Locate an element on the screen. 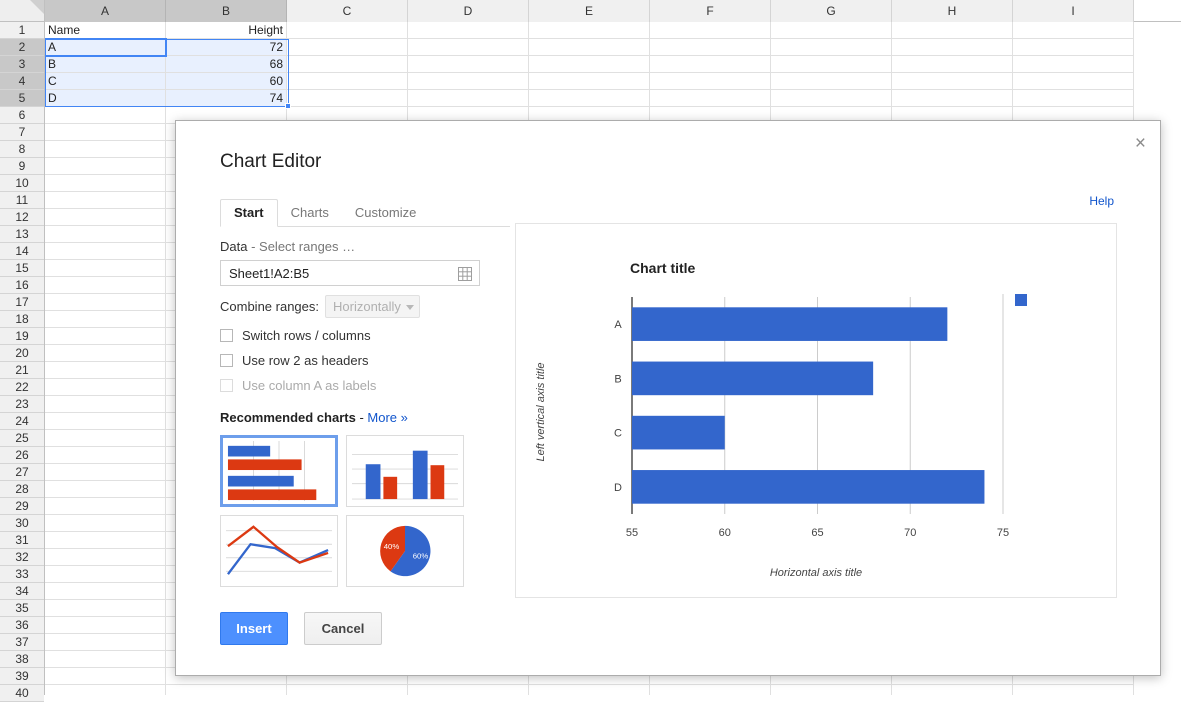 The image size is (1181, 702). cell-A20 is located at coordinates (105, 353).